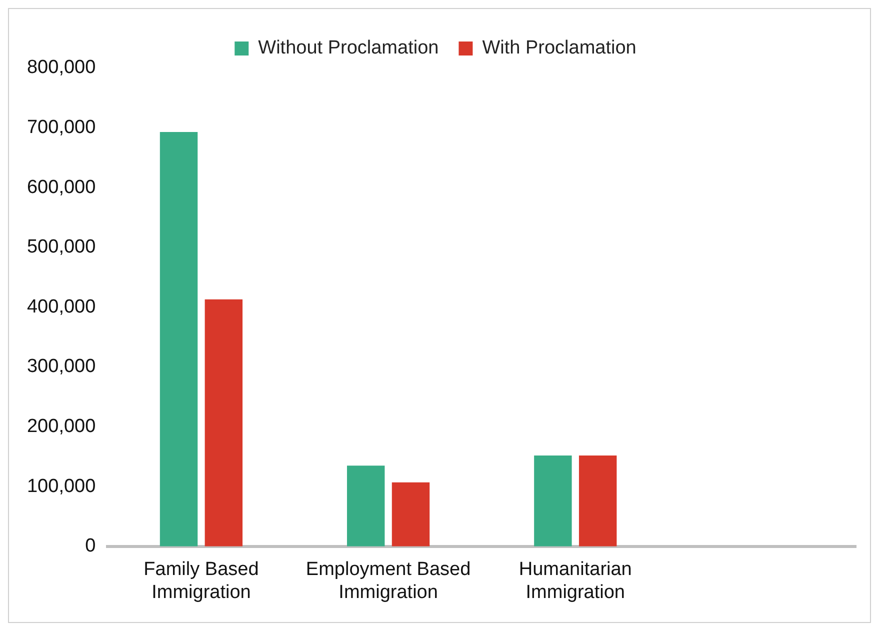 The width and height of the screenshot is (879, 631). What do you see at coordinates (61, 486) in the screenshot?
I see `y-tick-label: 100,000` at bounding box center [61, 486].